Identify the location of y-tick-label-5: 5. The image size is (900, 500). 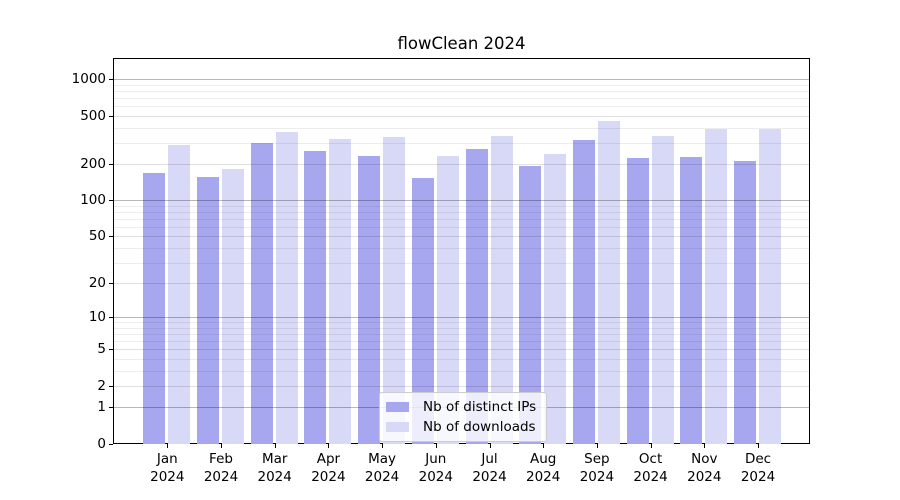
(101, 349).